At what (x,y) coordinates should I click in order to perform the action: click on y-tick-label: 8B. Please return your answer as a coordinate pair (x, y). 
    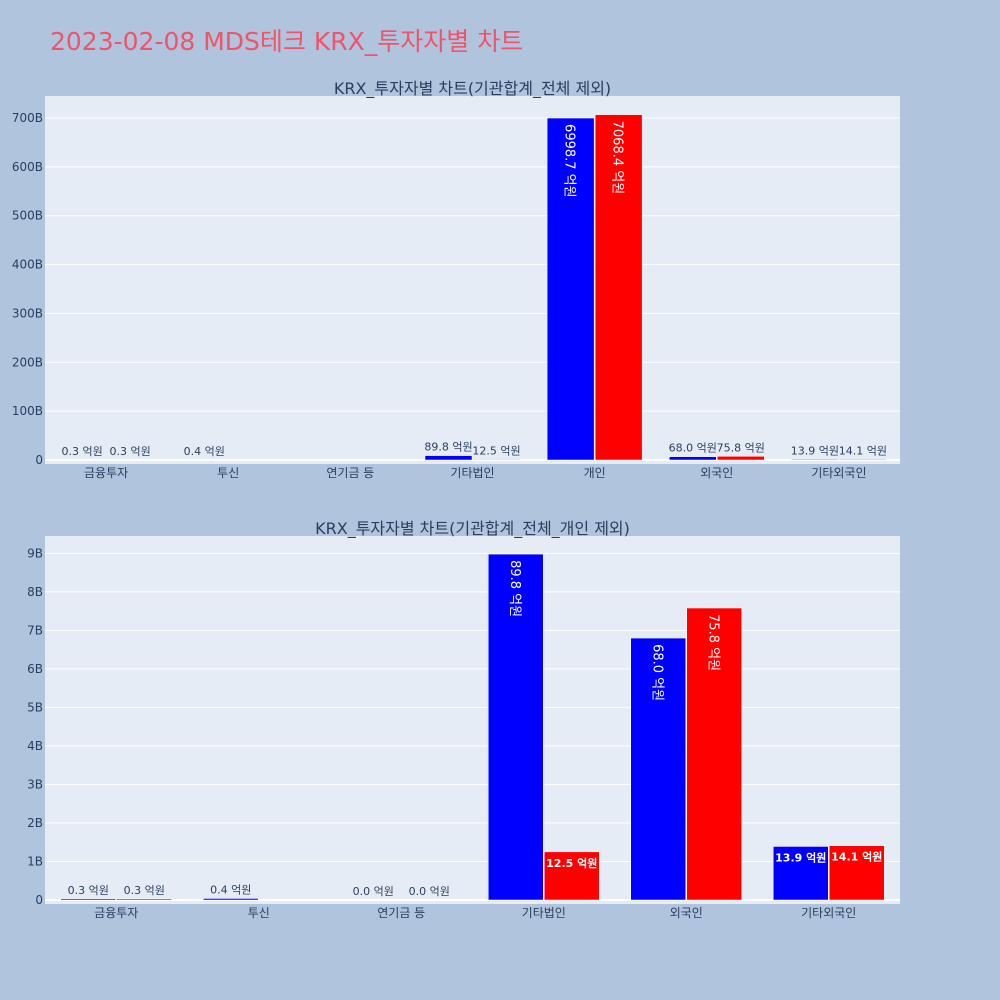
    Looking at the image, I should click on (35, 592).